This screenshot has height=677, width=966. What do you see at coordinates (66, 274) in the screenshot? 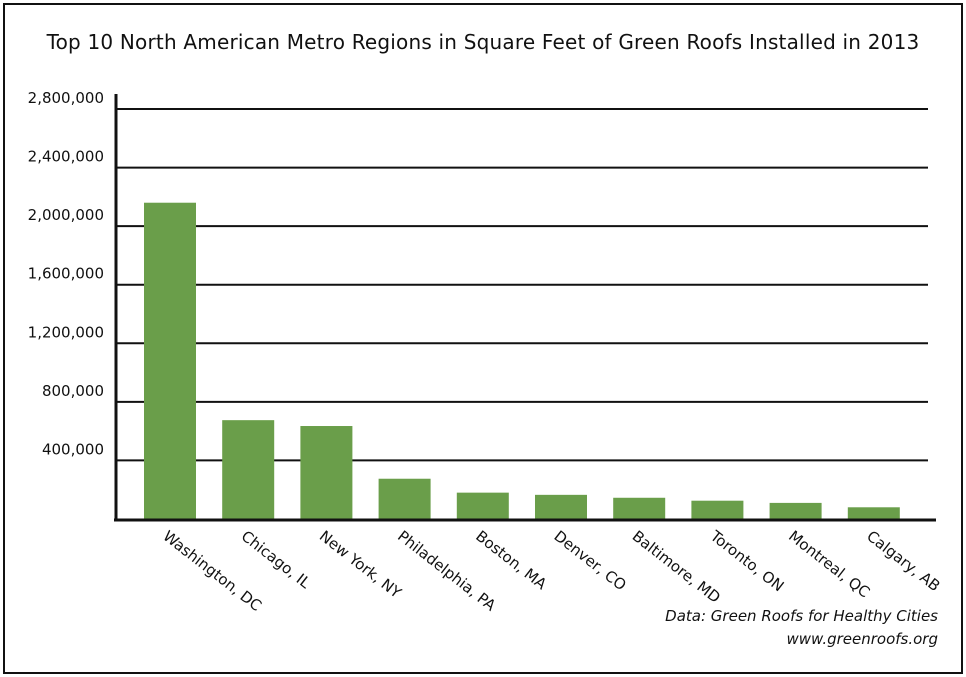
I see `y-tick-label: 1,600,000` at bounding box center [66, 274].